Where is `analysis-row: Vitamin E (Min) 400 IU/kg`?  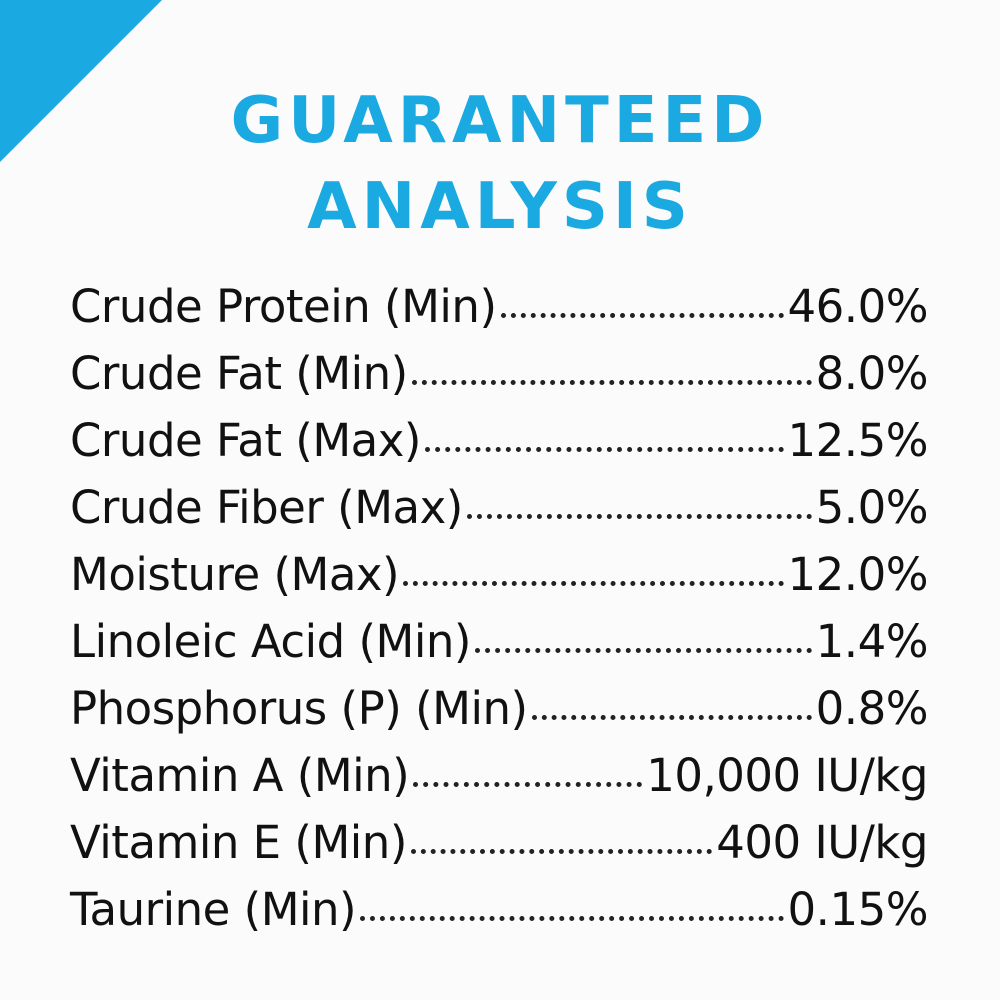 analysis-row: Vitamin E (Min) 400 IU/kg is located at coordinates (499, 849).